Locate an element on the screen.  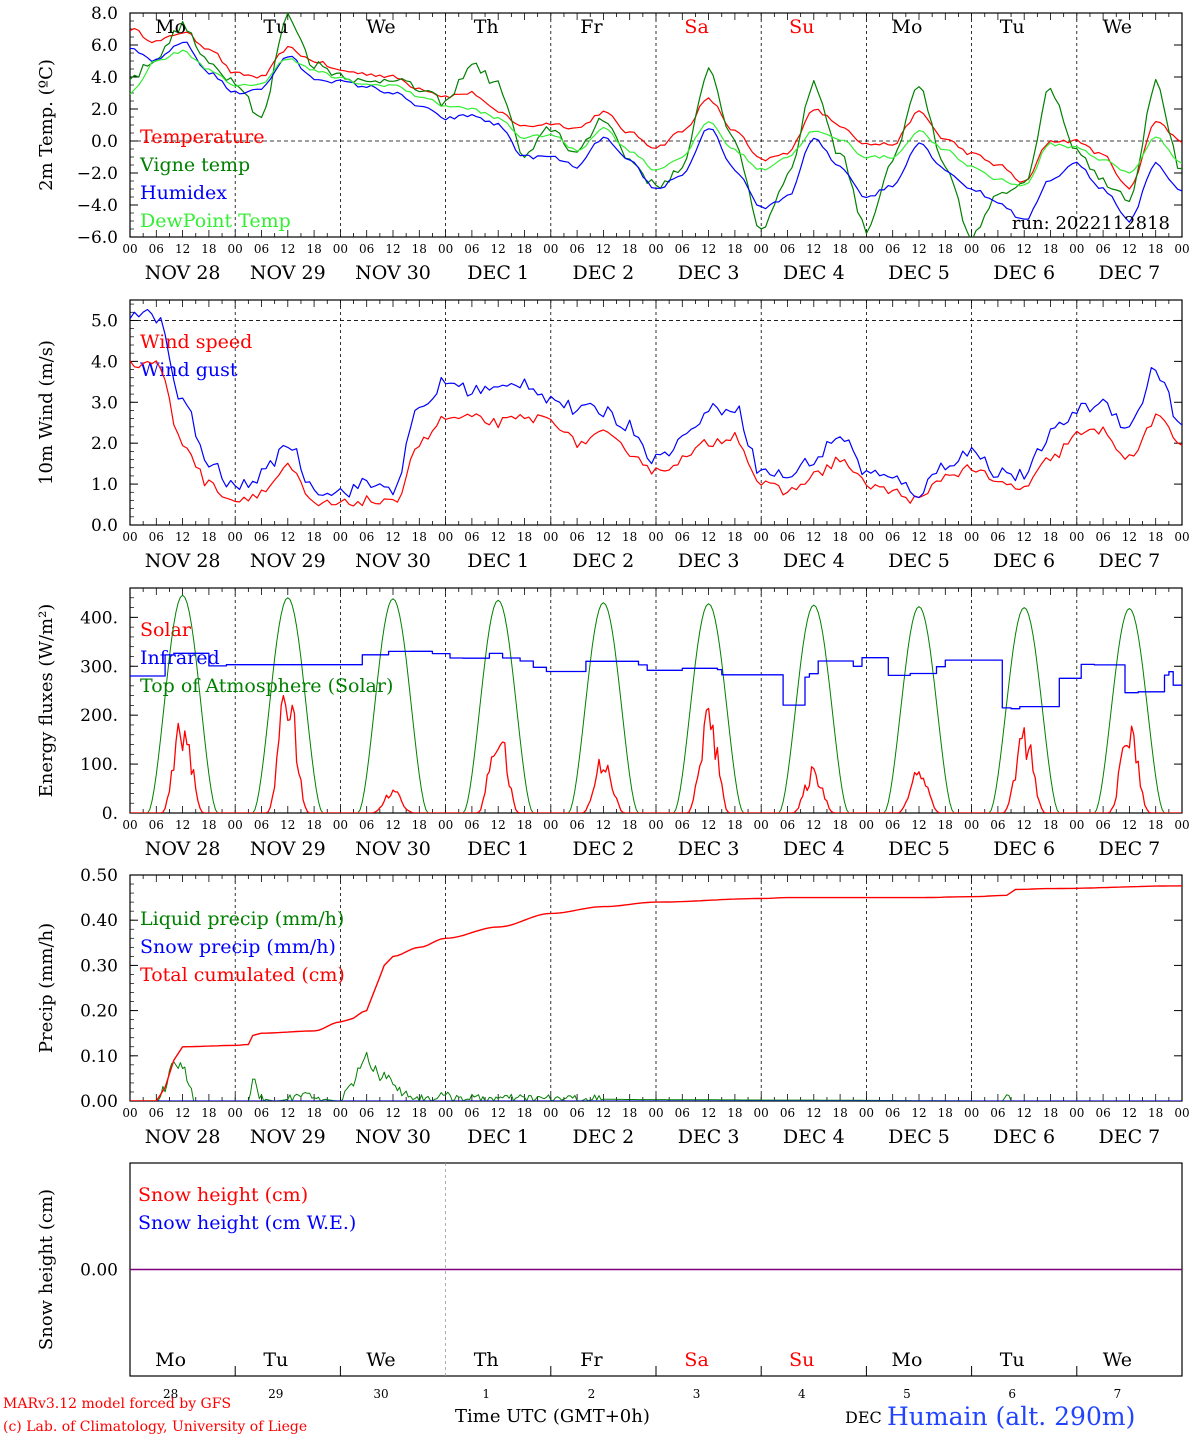
series-line-wind-speed is located at coordinates (656, 433).